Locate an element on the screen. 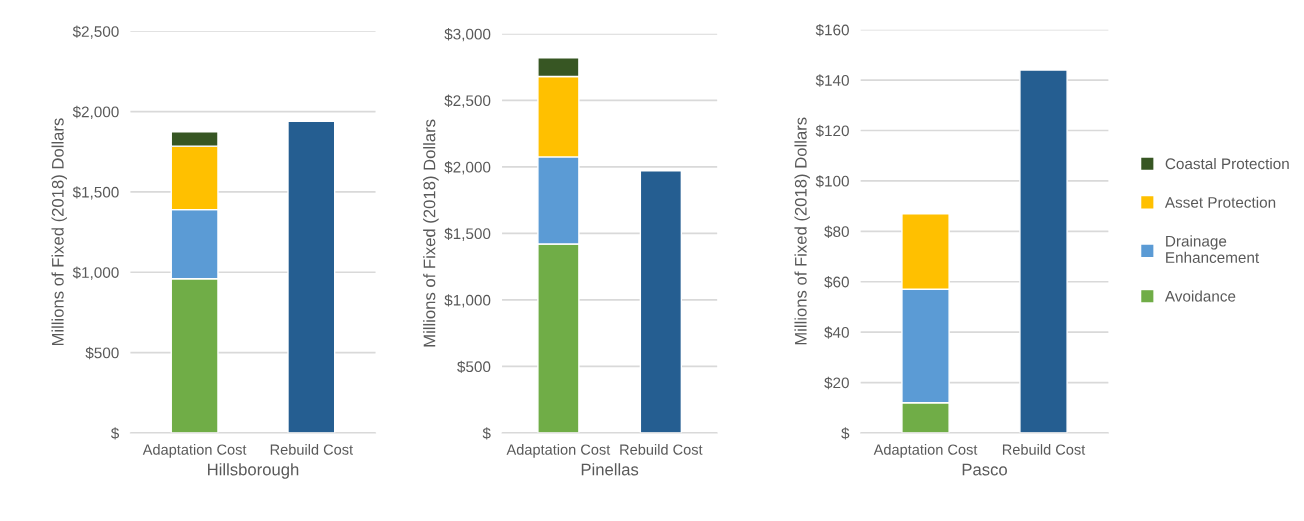 The image size is (1304, 521). y-tick-label: $140 is located at coordinates (832, 80).